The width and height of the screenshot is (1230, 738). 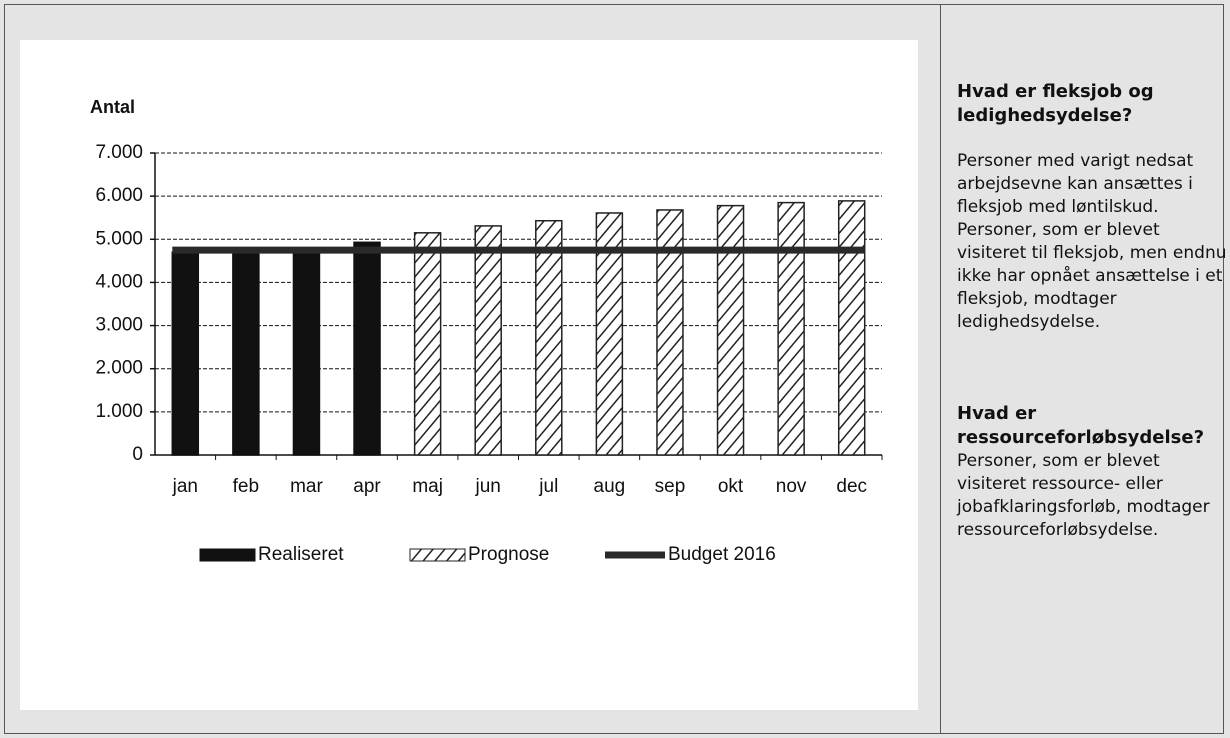 I want to click on x-tick-label: nov, so click(x=791, y=486).